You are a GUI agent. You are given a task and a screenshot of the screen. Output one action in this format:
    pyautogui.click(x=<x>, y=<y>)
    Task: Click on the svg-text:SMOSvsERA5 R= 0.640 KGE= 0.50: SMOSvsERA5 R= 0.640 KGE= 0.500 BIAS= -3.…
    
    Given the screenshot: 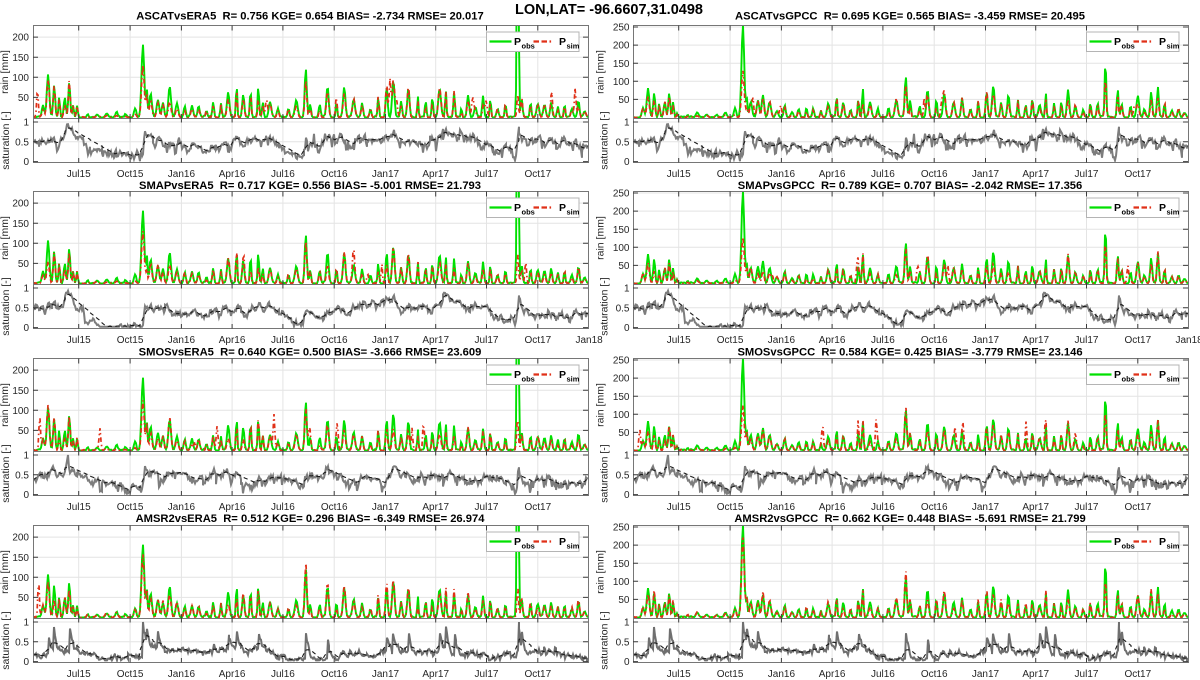 What is the action you would take?
    pyautogui.click(x=310, y=352)
    